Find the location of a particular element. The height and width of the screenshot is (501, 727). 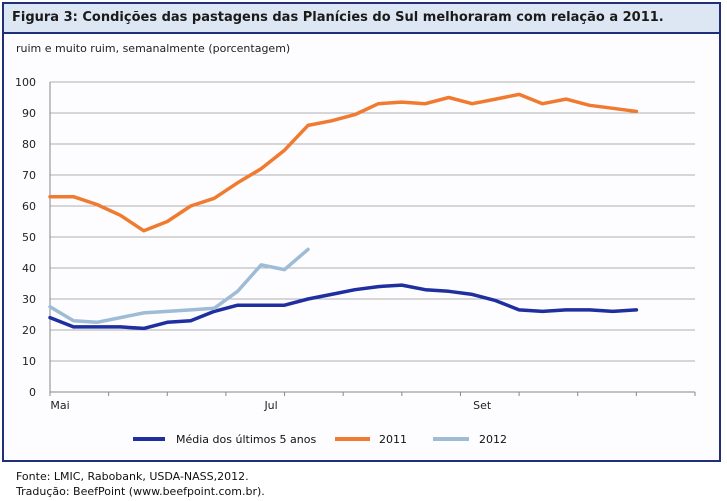

y-tick-label: 0 is located at coordinates (32, 392).